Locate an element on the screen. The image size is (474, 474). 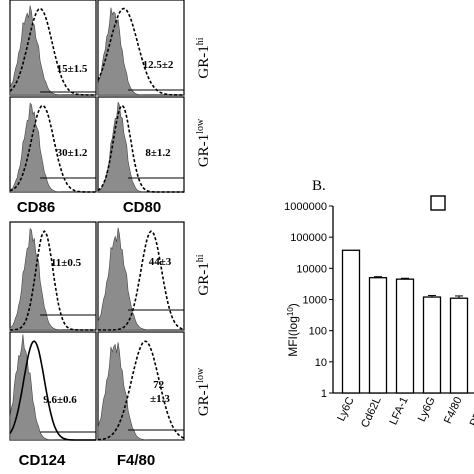
row-label-gr1-hi-bottom: GR-1hi is located at coordinates (203, 274).